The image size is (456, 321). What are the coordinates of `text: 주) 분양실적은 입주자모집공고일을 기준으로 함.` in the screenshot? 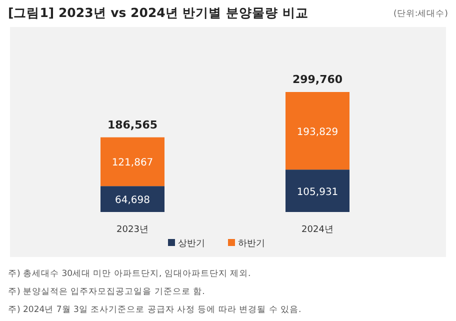 It's located at (106, 292).